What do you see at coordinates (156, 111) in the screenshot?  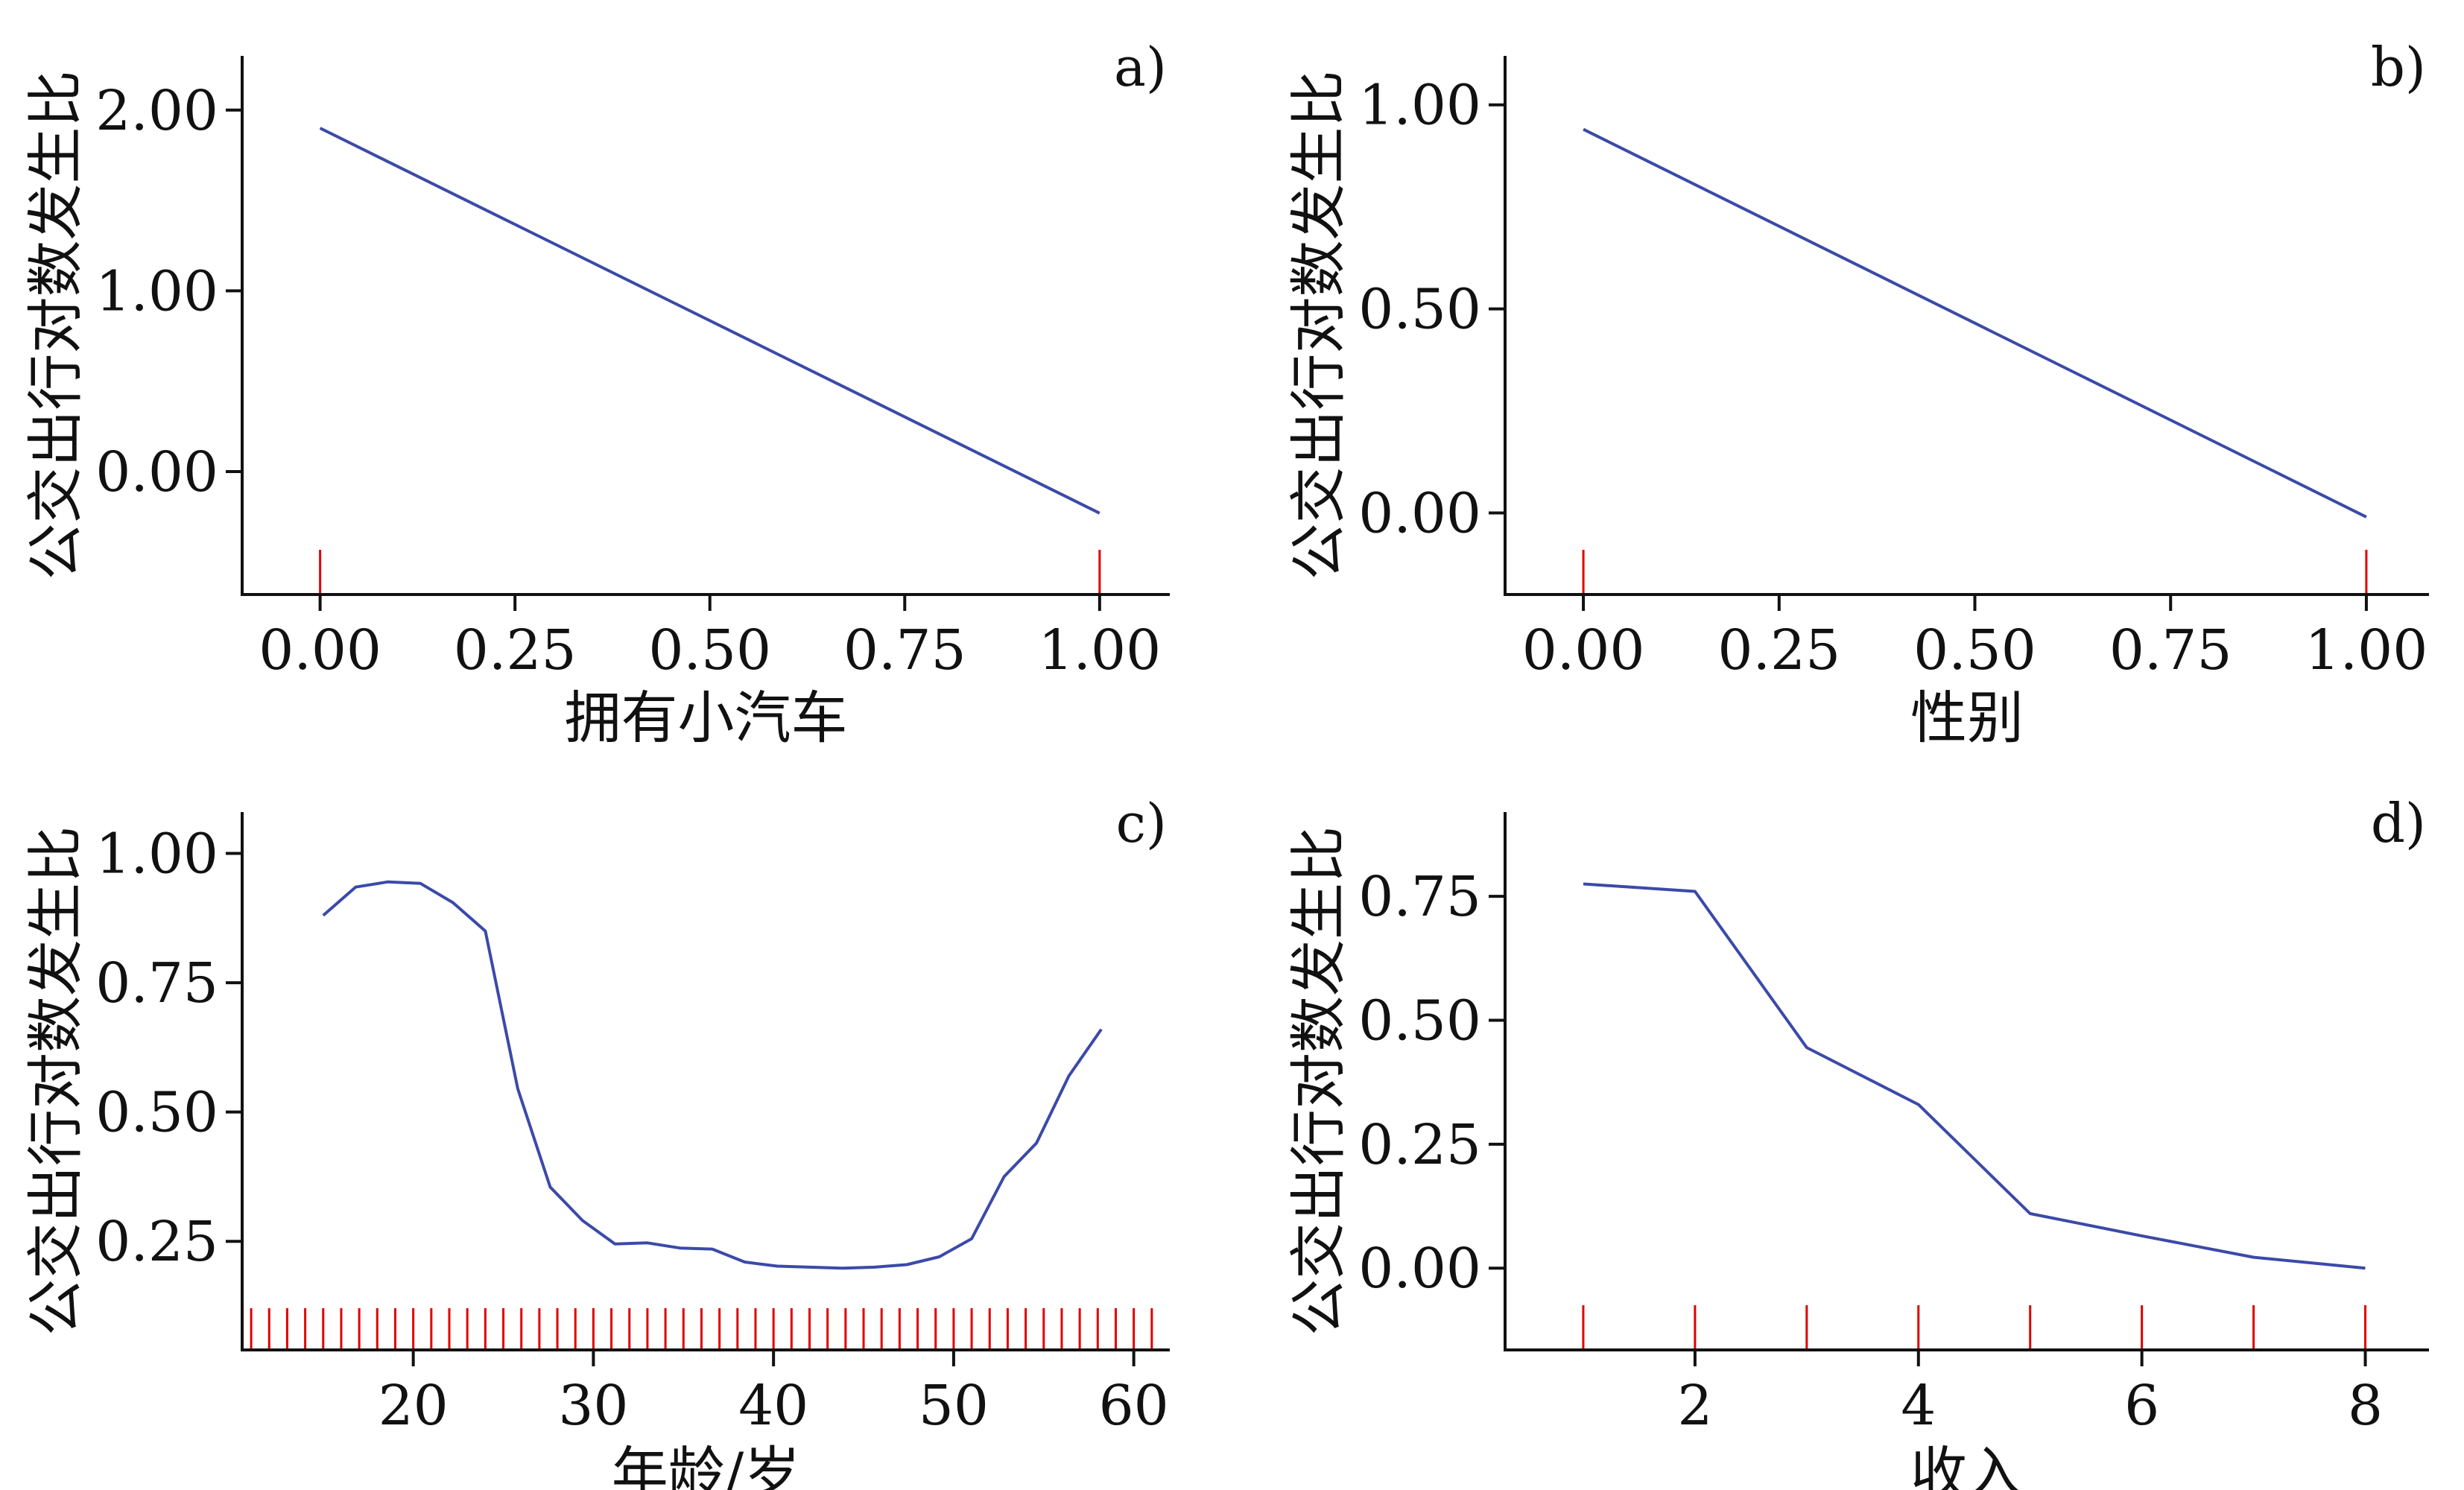 I see `y-tick-label: 2.00` at bounding box center [156, 111].